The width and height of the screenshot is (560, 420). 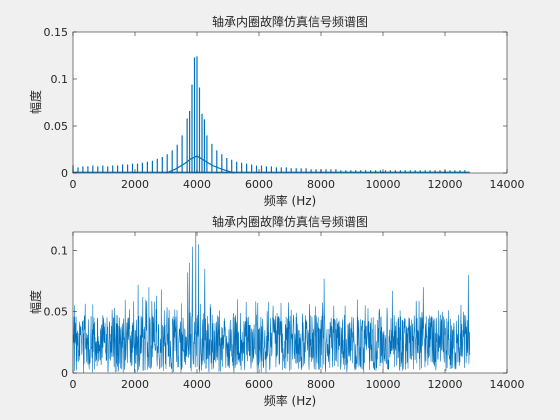 What do you see at coordinates (200, 164) in the screenshot?
I see `spectrum-envelope-series` at bounding box center [200, 164].